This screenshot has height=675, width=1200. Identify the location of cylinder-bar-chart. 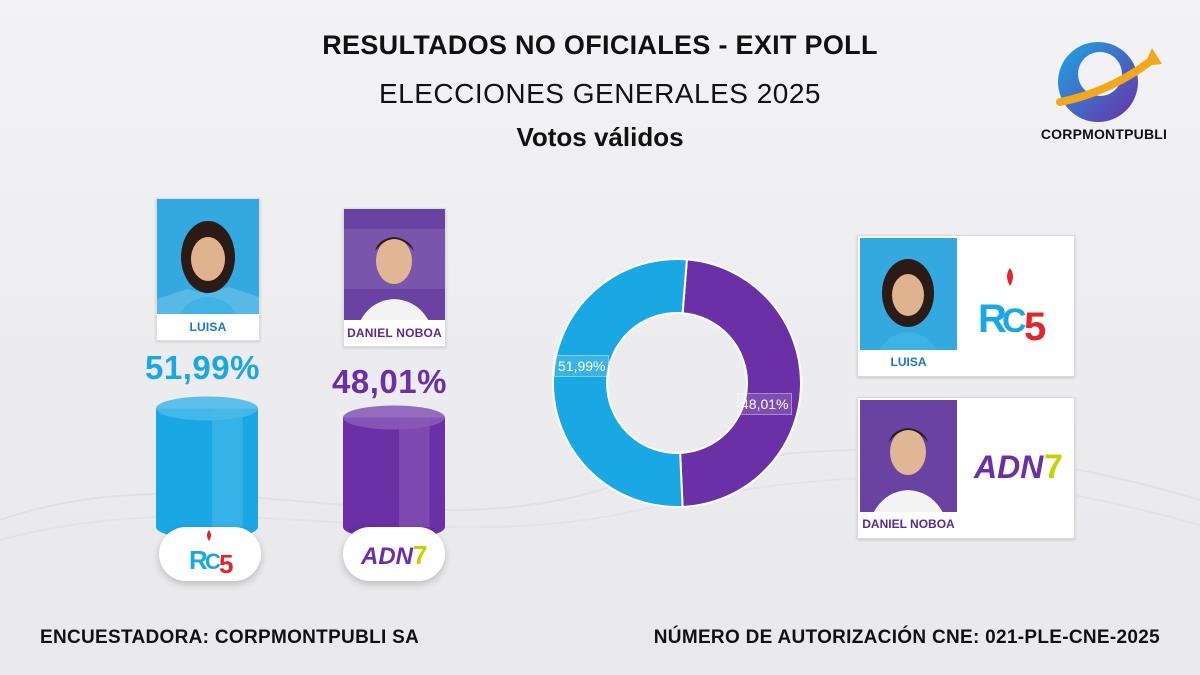
(300, 467).